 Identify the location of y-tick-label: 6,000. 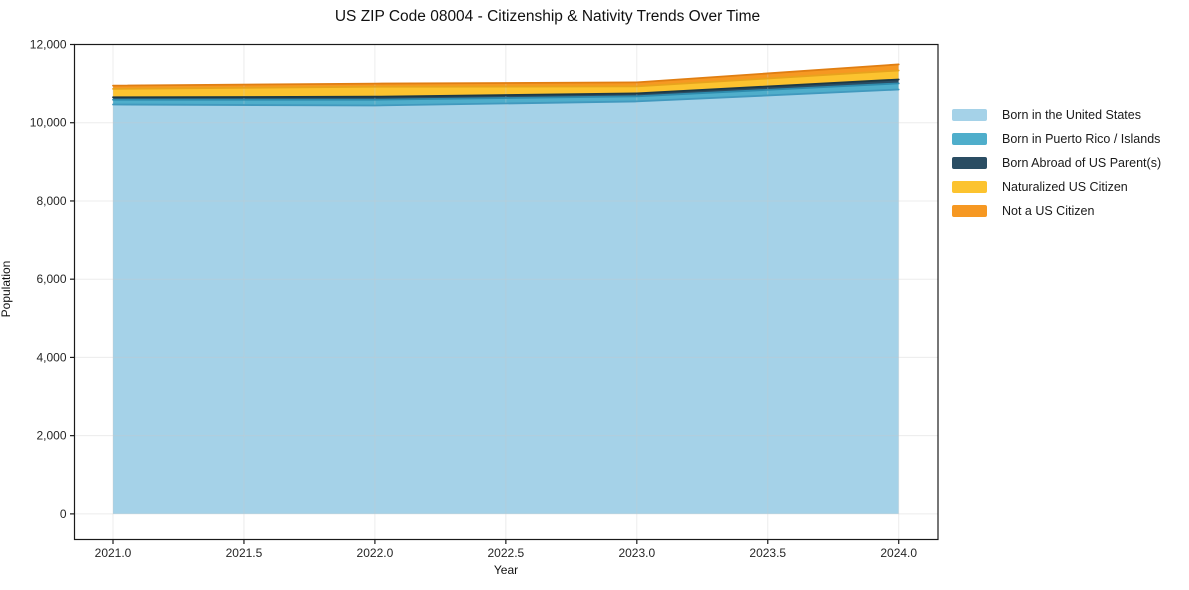
(51, 279).